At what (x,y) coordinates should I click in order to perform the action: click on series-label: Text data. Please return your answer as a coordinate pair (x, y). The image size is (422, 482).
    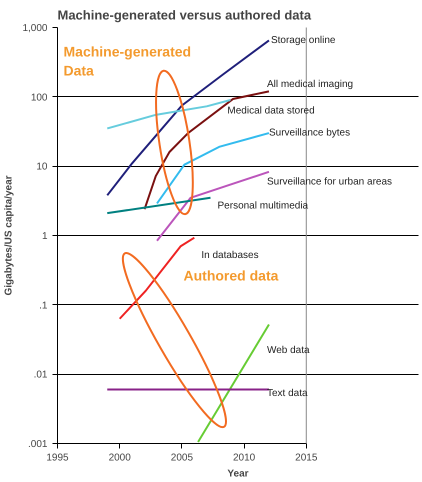
    Looking at the image, I should click on (287, 394).